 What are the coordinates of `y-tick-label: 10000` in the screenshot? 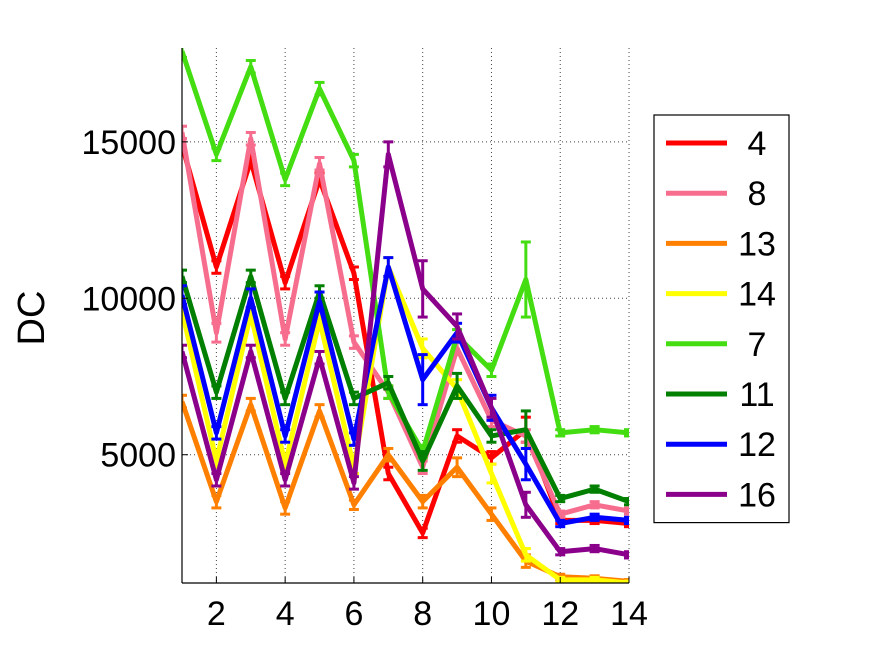 It's located at (128, 299).